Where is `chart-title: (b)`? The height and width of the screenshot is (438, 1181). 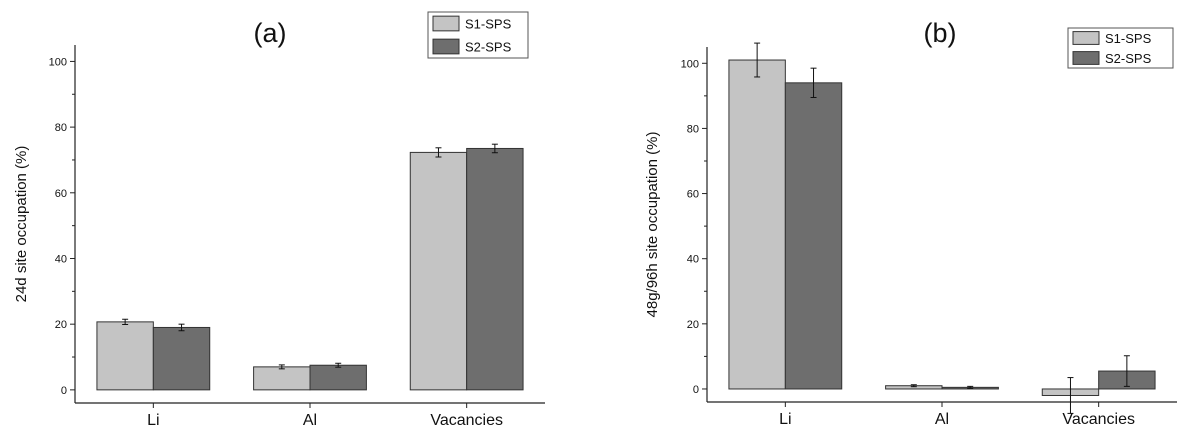 chart-title: (b) is located at coordinates (940, 33).